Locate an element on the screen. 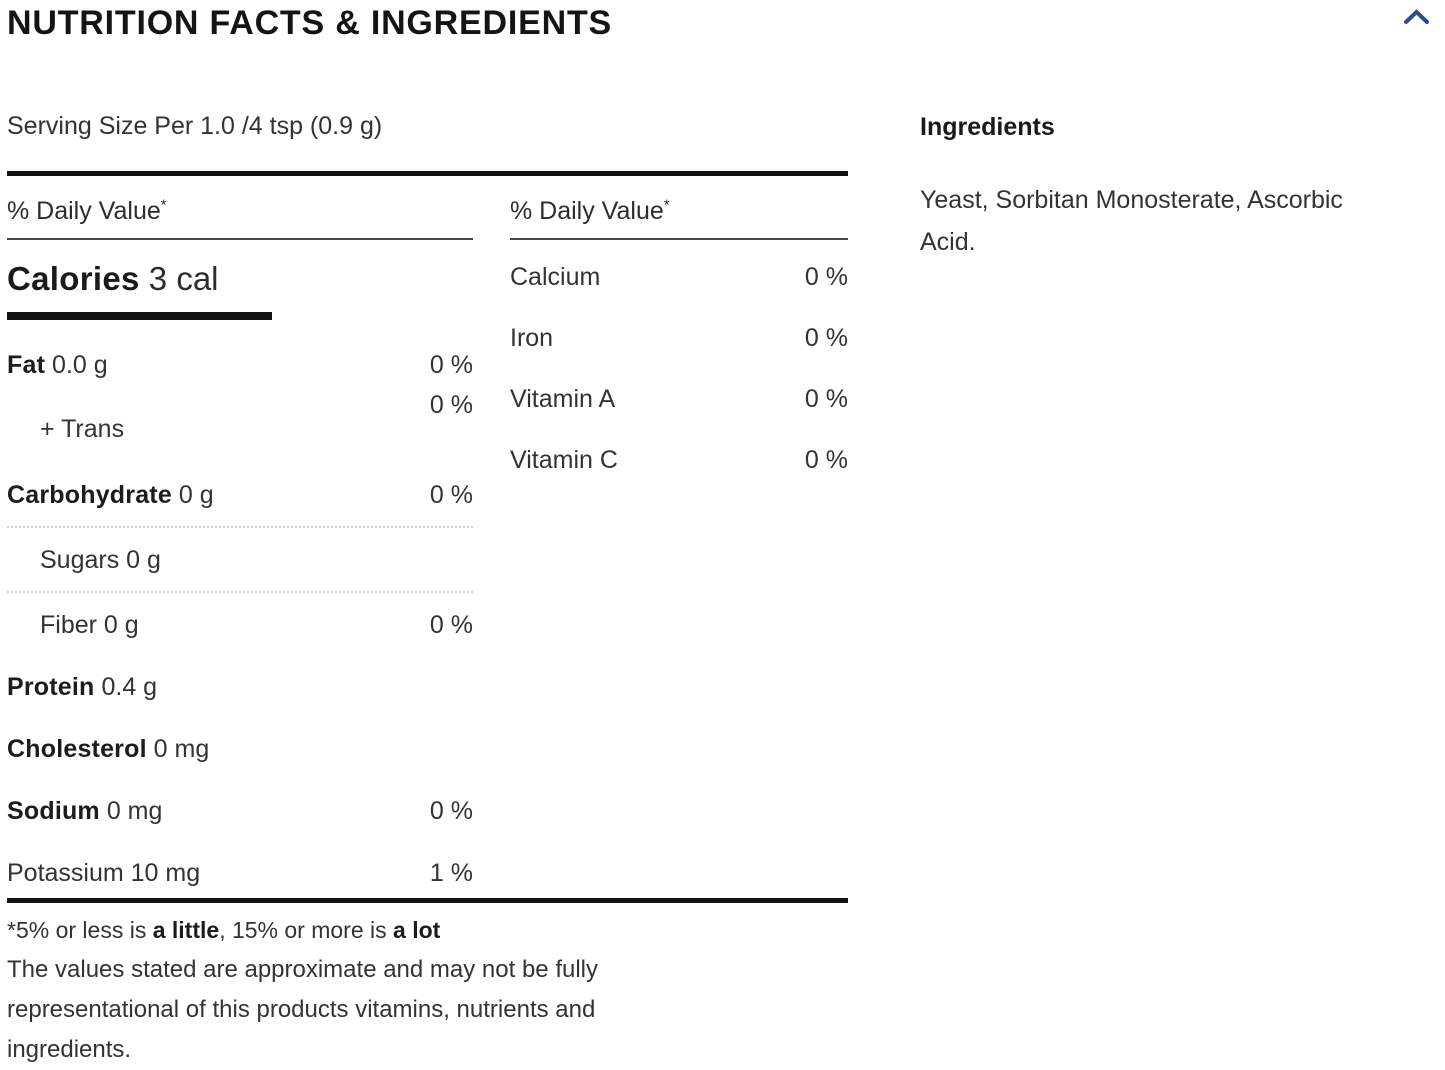  top-rule is located at coordinates (427, 173).